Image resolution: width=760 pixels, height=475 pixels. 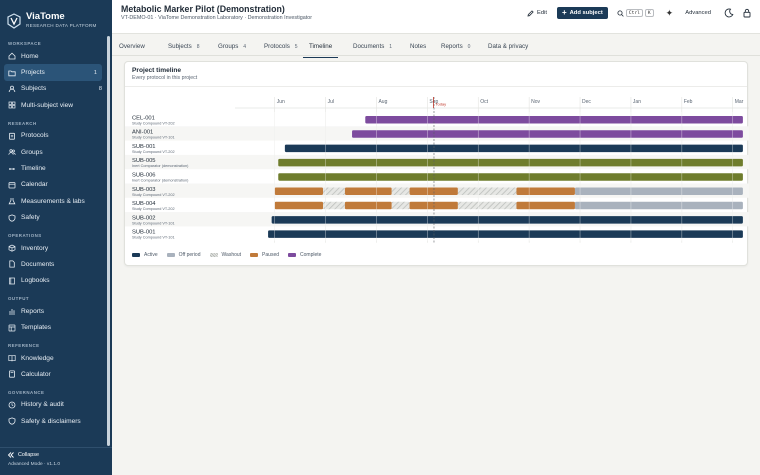 I want to click on tab-notes: Notes, so click(x=418, y=49).